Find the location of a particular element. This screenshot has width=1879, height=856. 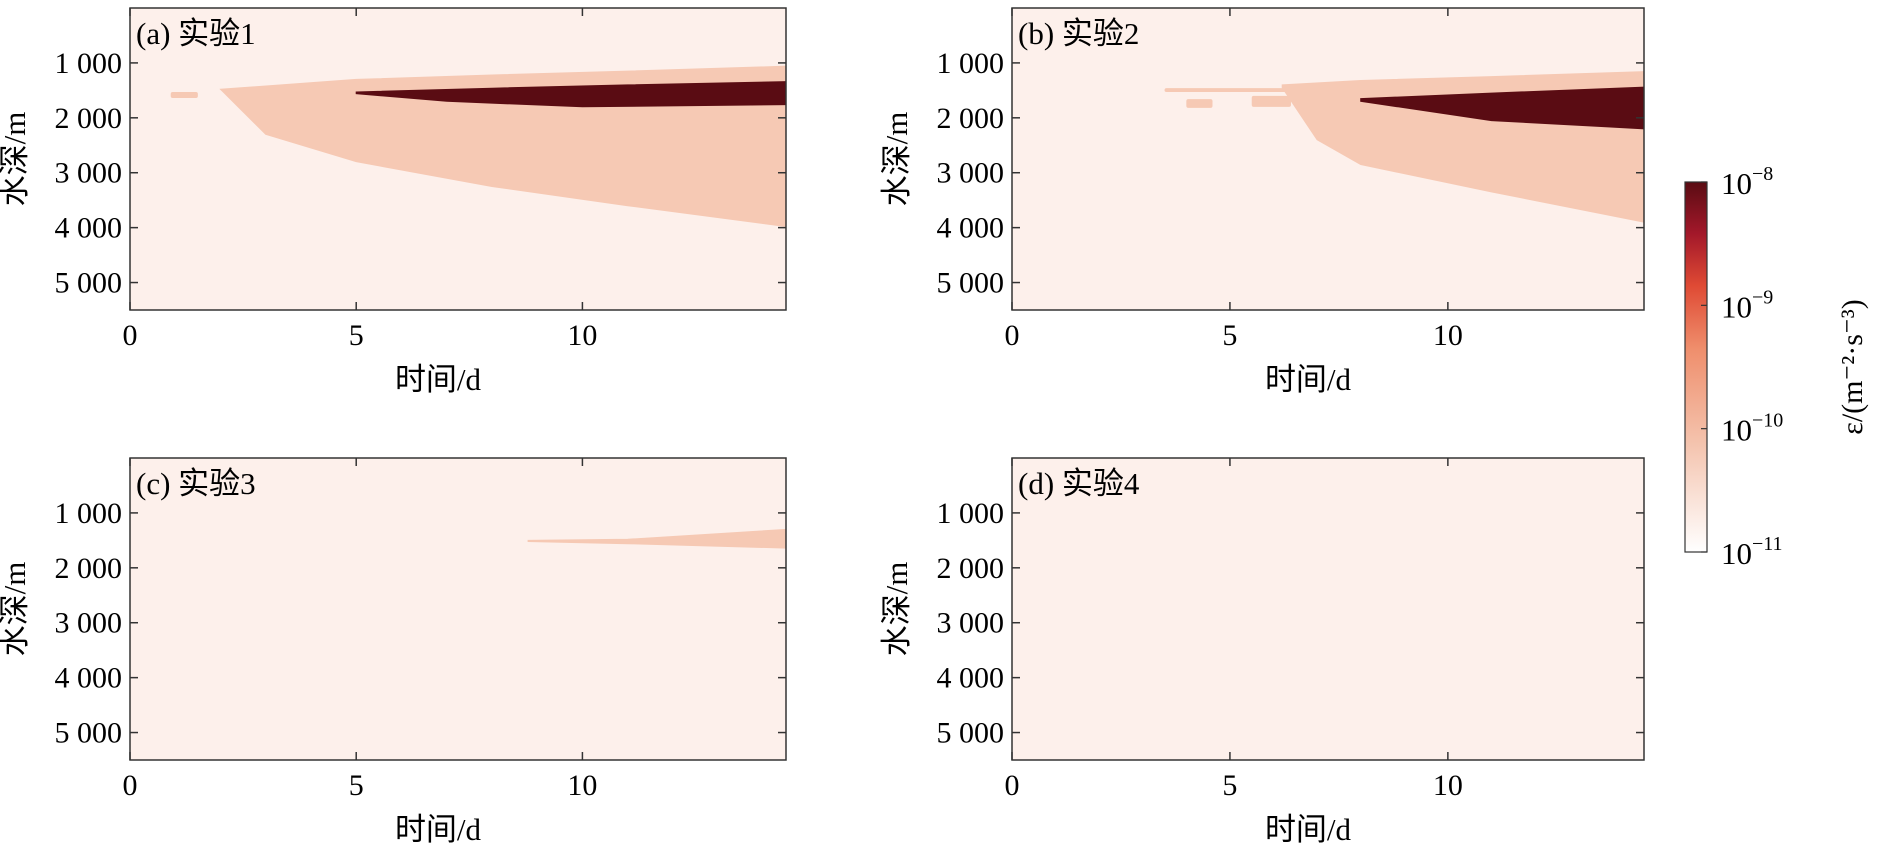

panel-label: (b) 实验2 is located at coordinates (1078, 33).